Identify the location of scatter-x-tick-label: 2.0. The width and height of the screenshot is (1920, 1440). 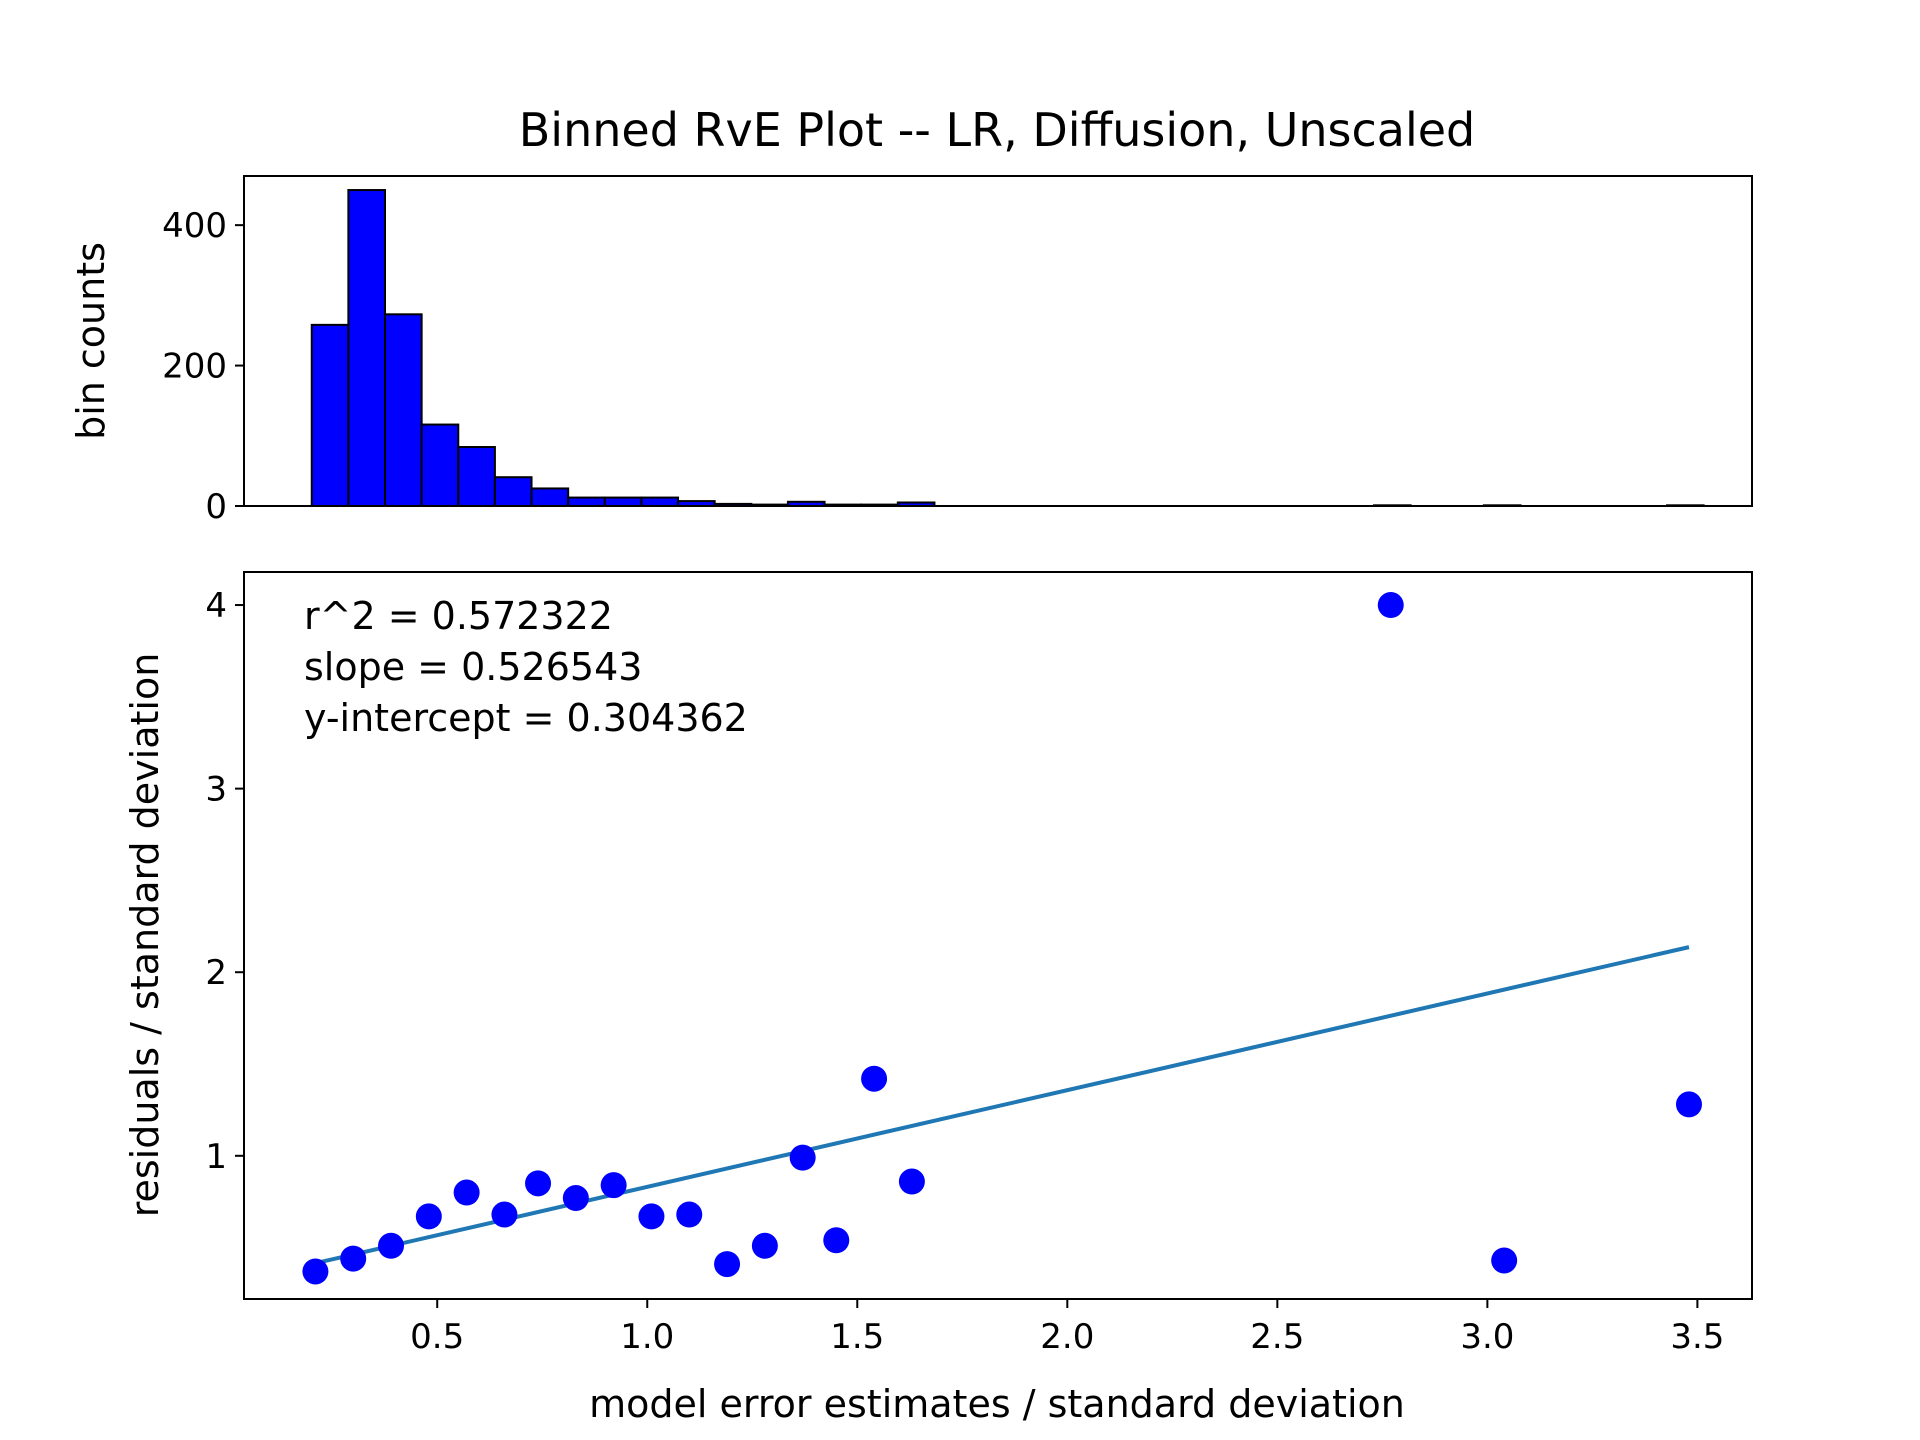
(1067, 1337).